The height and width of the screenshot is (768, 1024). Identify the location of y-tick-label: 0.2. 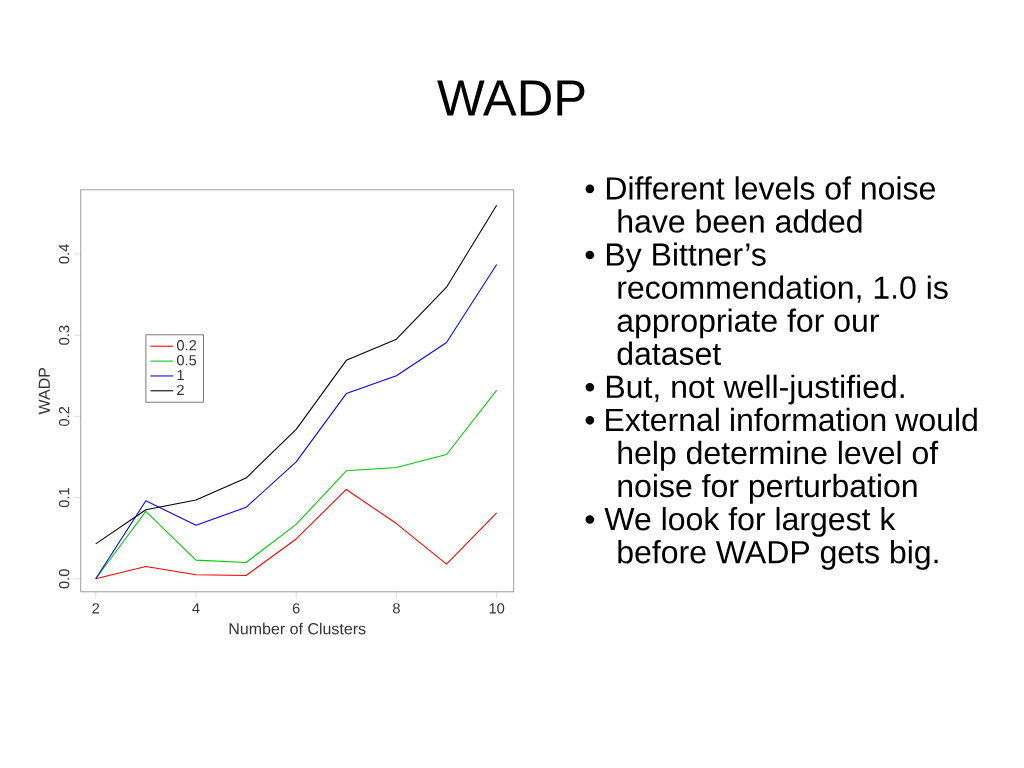
(64, 416).